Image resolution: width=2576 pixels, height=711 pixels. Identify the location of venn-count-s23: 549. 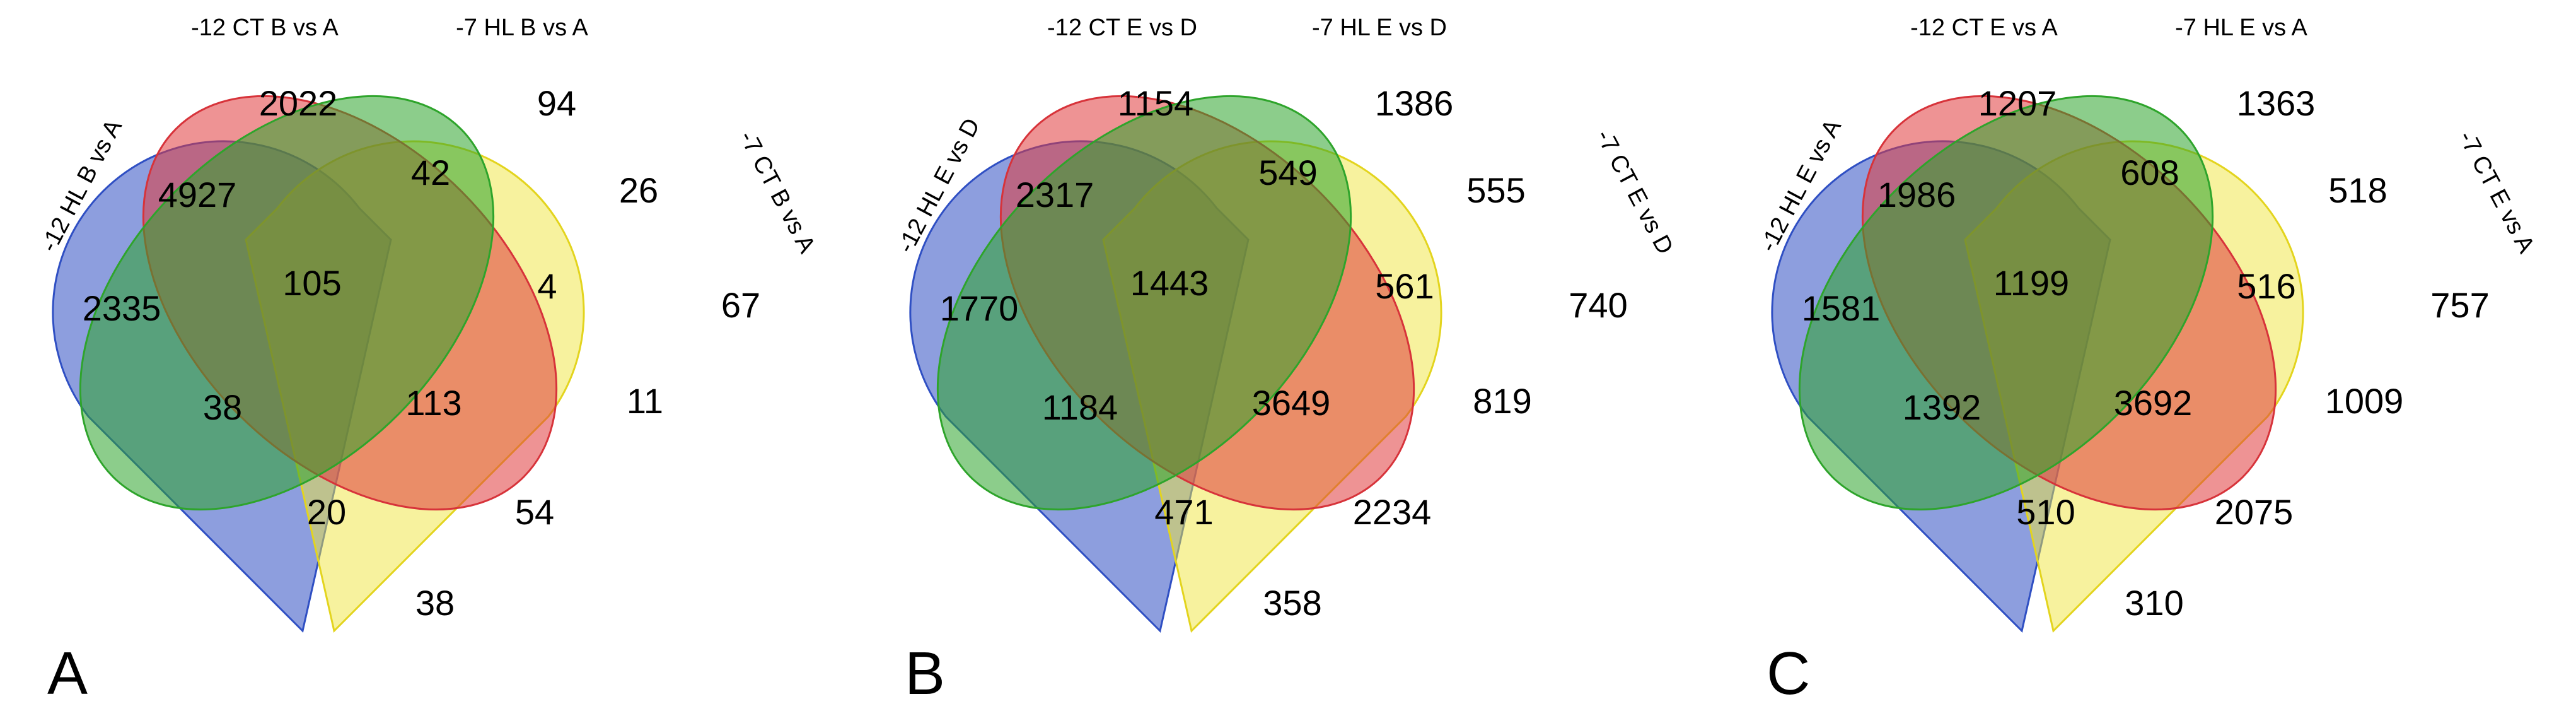
(1288, 173).